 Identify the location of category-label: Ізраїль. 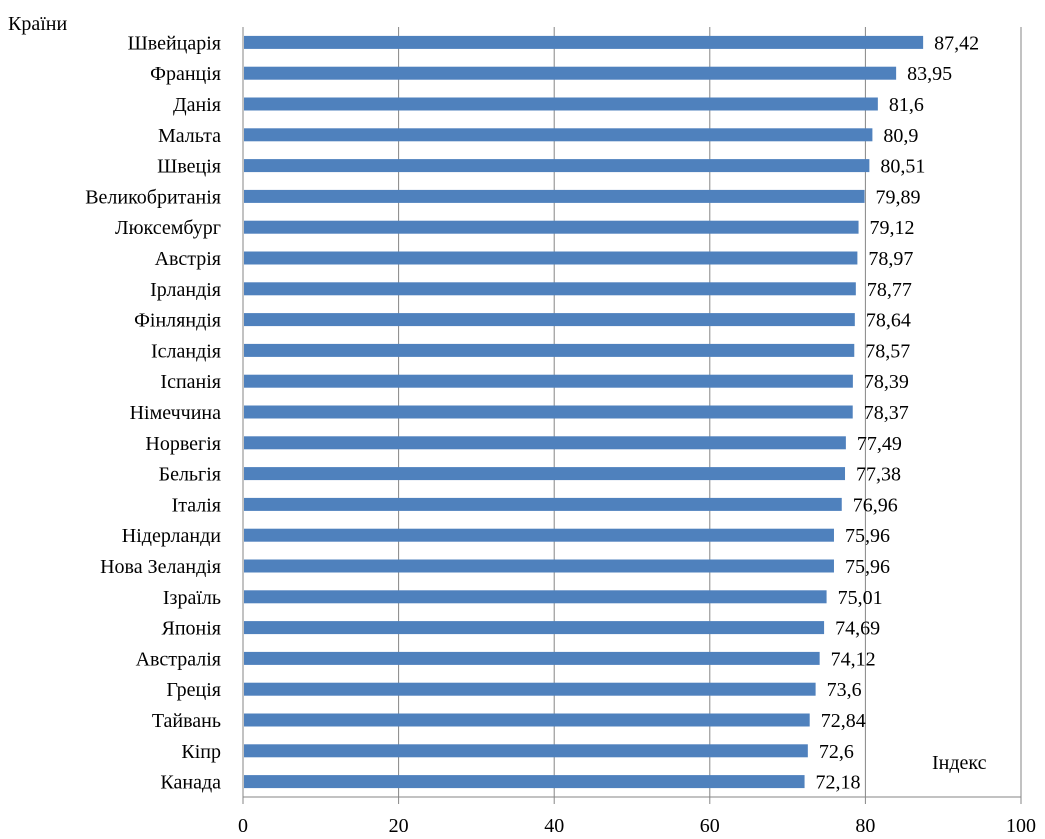
(192, 598).